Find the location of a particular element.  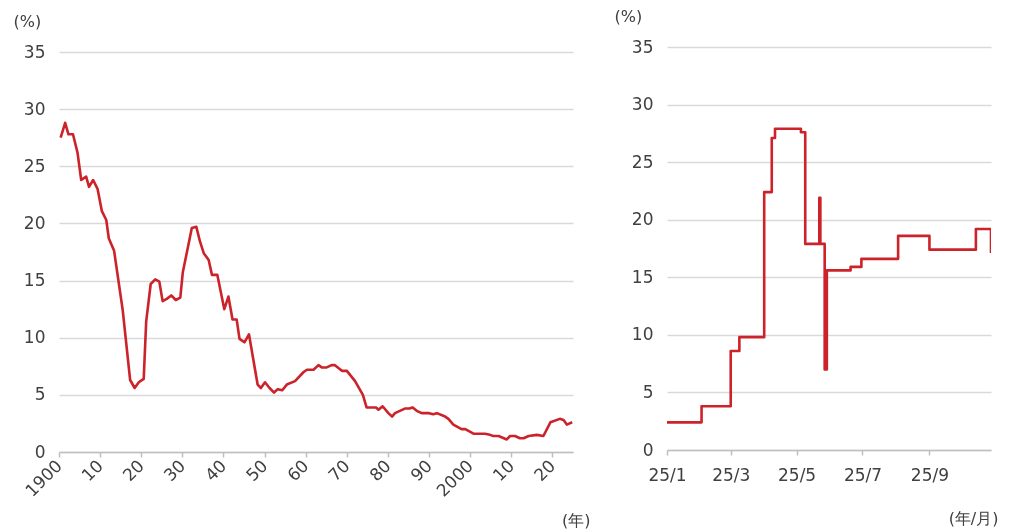

x-tick-label: 40 is located at coordinates (215, 470).